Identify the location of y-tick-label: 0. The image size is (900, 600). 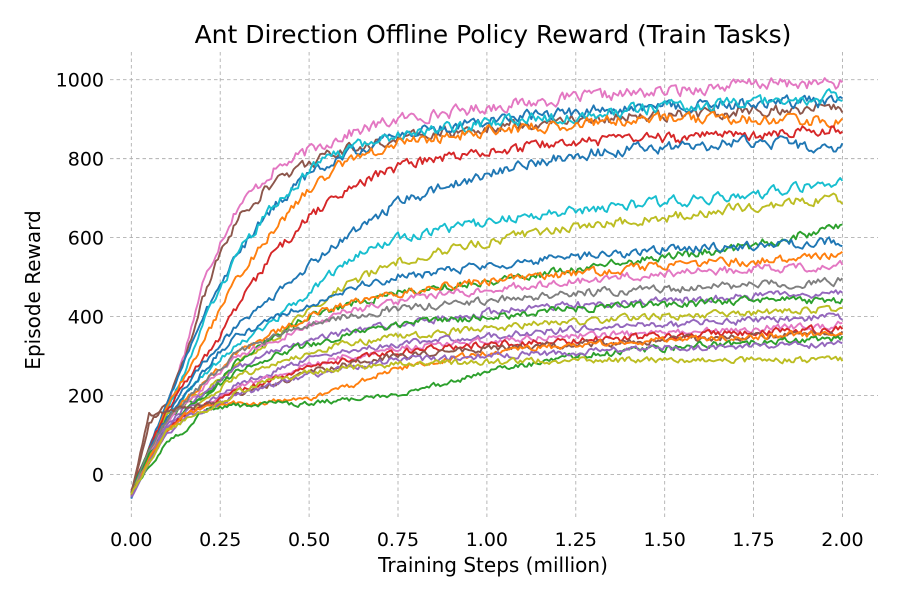
(98, 476).